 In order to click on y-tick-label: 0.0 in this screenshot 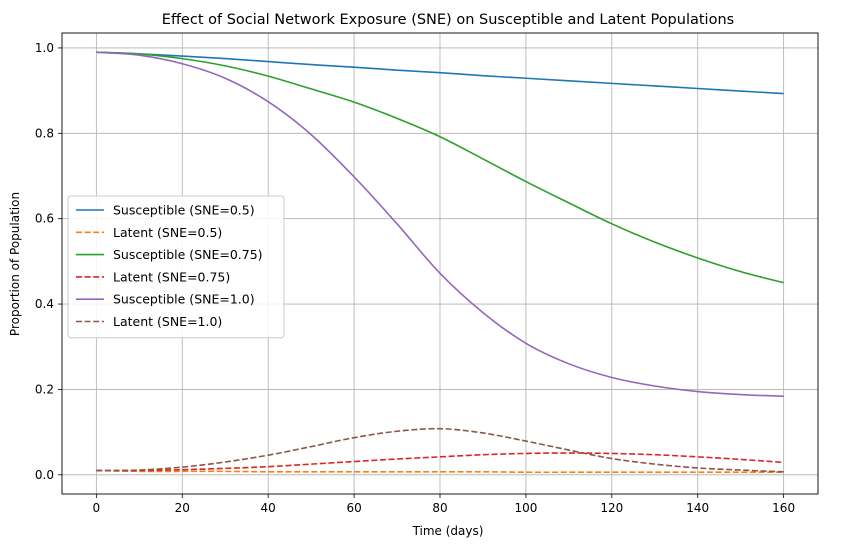, I will do `click(44, 475)`.